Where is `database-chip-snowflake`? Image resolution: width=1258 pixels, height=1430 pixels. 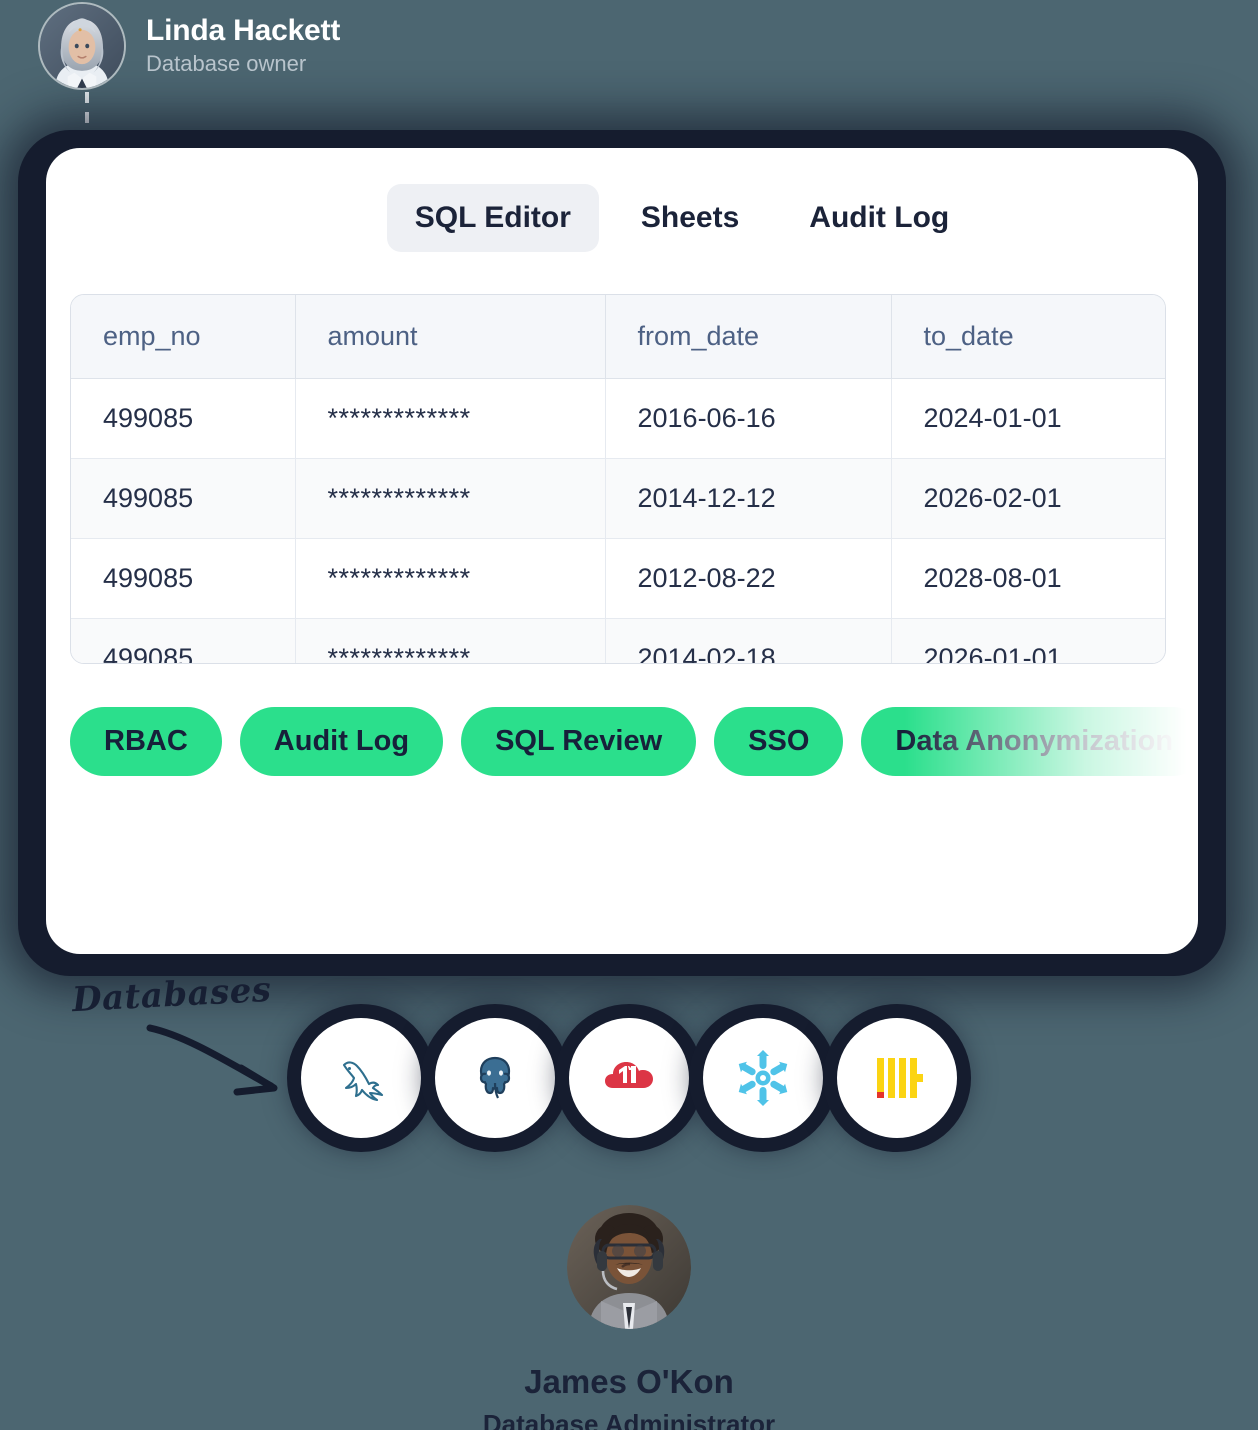
database-chip-snowflake is located at coordinates (763, 1078).